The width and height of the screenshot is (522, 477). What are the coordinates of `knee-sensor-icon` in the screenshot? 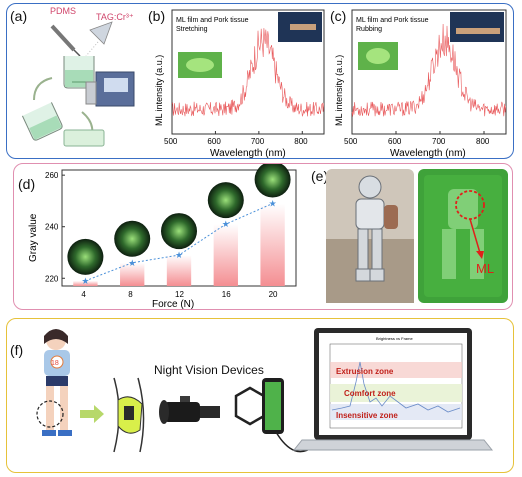 It's located at (129, 415).